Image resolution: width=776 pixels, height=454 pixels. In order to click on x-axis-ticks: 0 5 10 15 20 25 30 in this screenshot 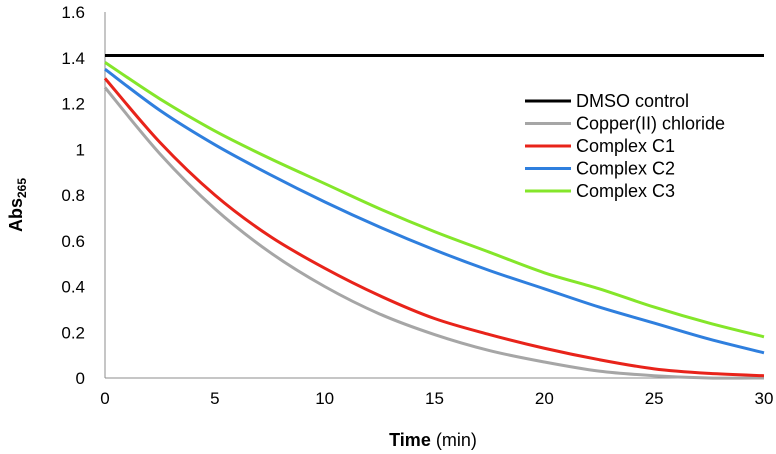, I will do `click(436, 398)`.